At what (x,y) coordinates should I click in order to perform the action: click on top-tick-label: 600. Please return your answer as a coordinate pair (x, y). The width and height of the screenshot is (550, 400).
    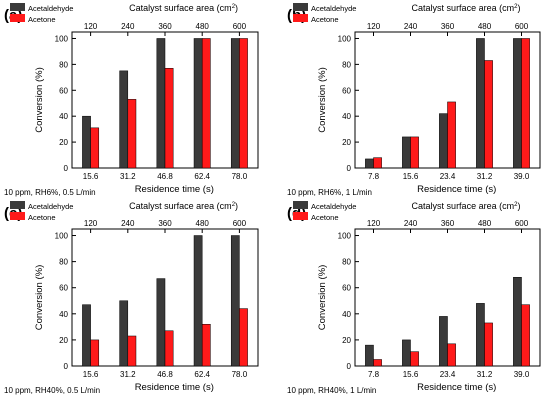
    Looking at the image, I should click on (522, 26).